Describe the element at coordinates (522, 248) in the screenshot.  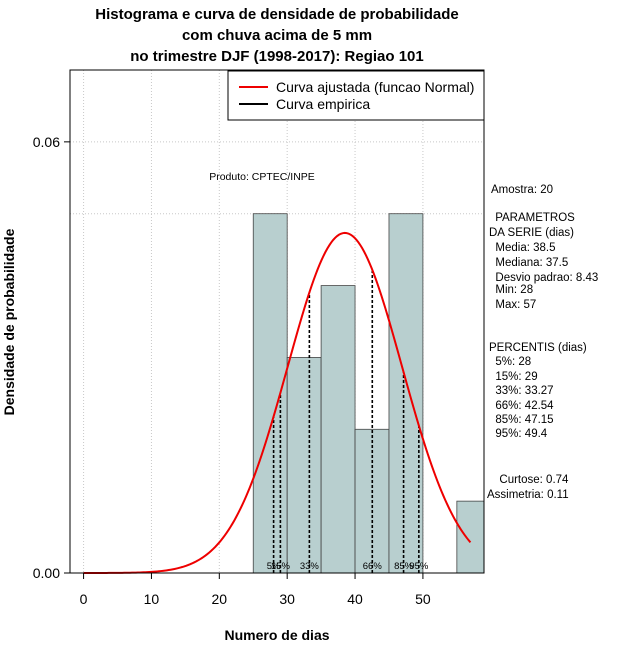
I see `stat-media: Media: 38.5` at that location.